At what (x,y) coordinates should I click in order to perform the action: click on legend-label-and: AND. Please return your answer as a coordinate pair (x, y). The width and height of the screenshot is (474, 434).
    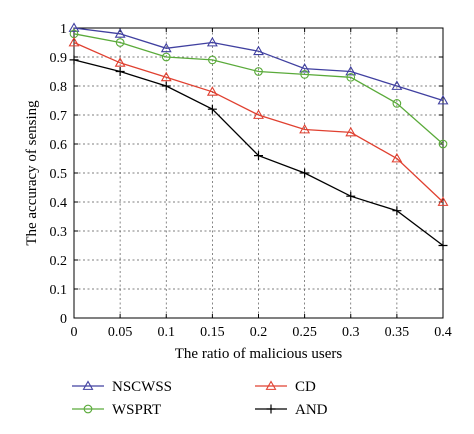
    Looking at the image, I should click on (311, 410).